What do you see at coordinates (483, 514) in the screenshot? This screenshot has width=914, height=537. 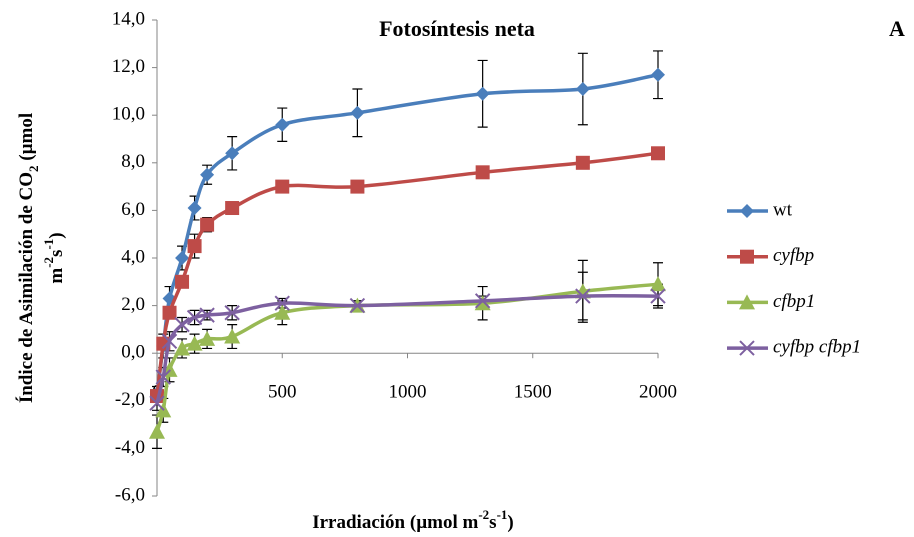 I see `superscript: -2` at bounding box center [483, 514].